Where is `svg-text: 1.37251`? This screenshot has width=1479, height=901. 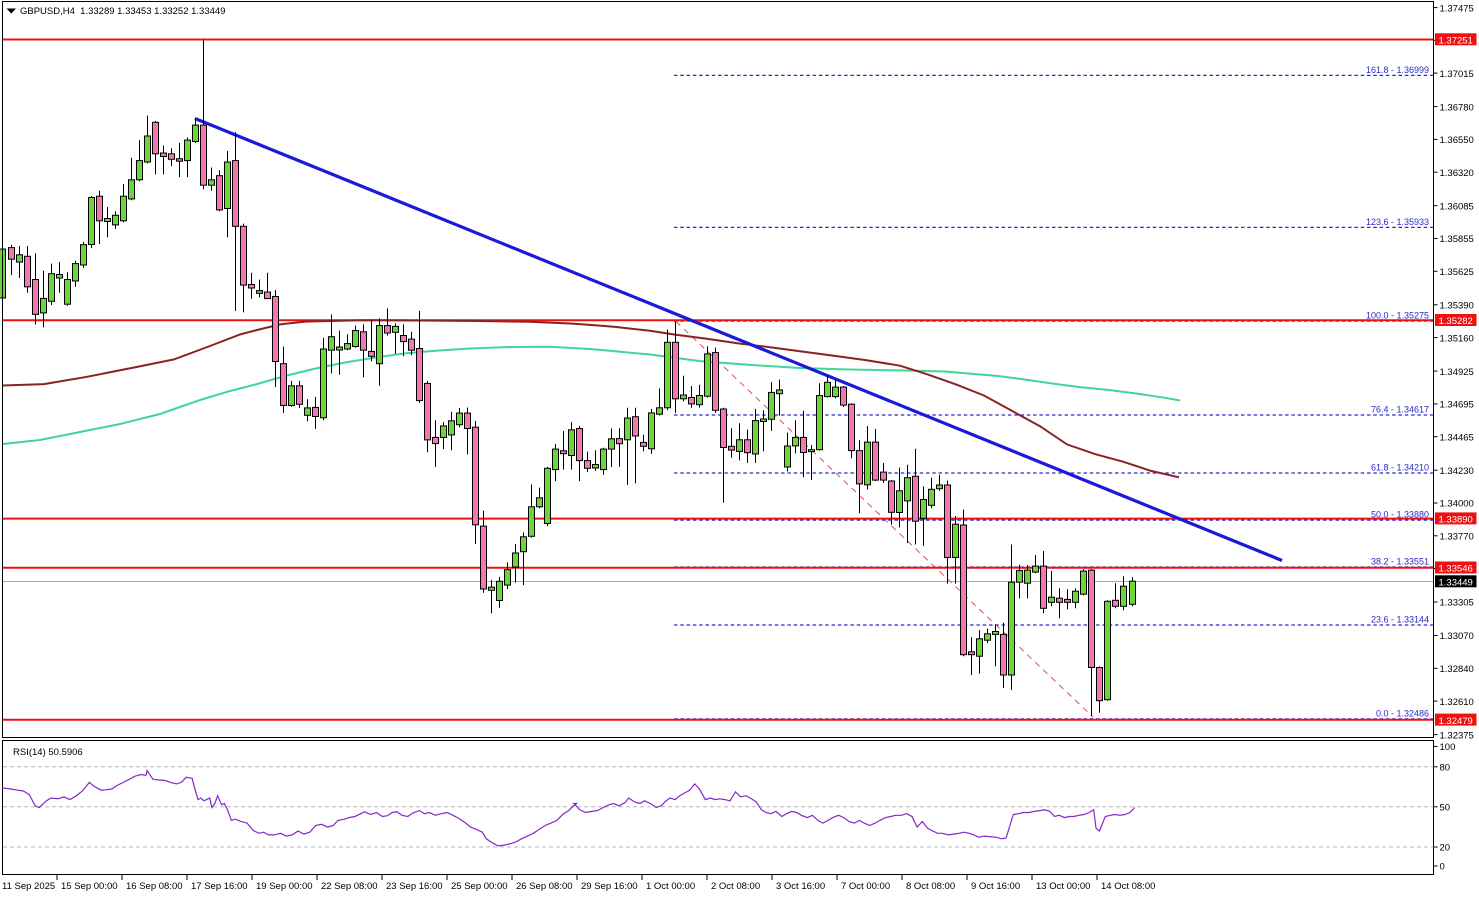 svg-text: 1.37251 is located at coordinates (1456, 41).